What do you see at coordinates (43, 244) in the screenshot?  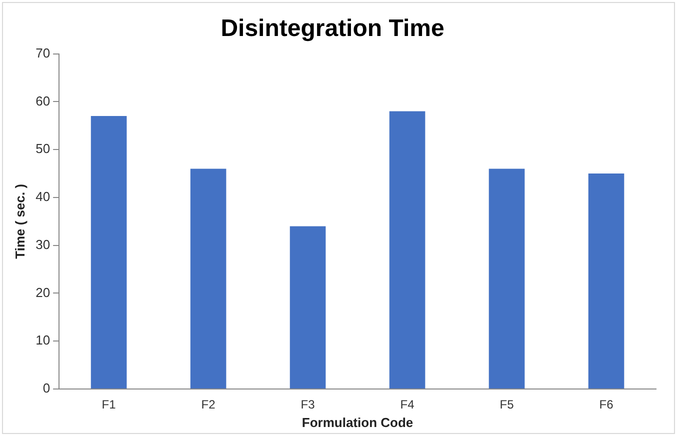 I see `y-tick-label: 30` at bounding box center [43, 244].